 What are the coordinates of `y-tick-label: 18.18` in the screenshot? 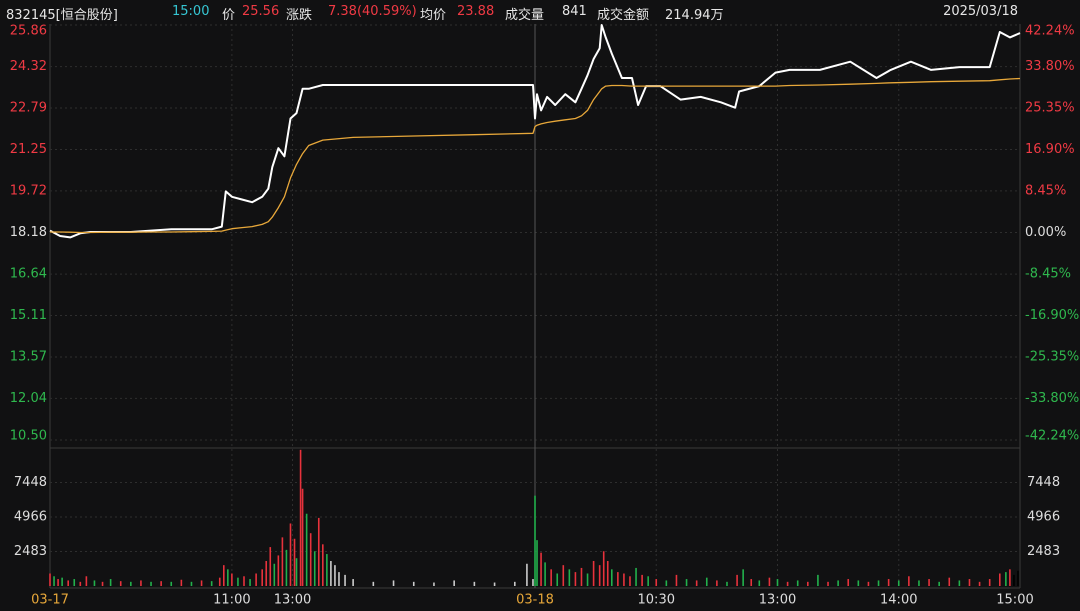 It's located at (28, 232).